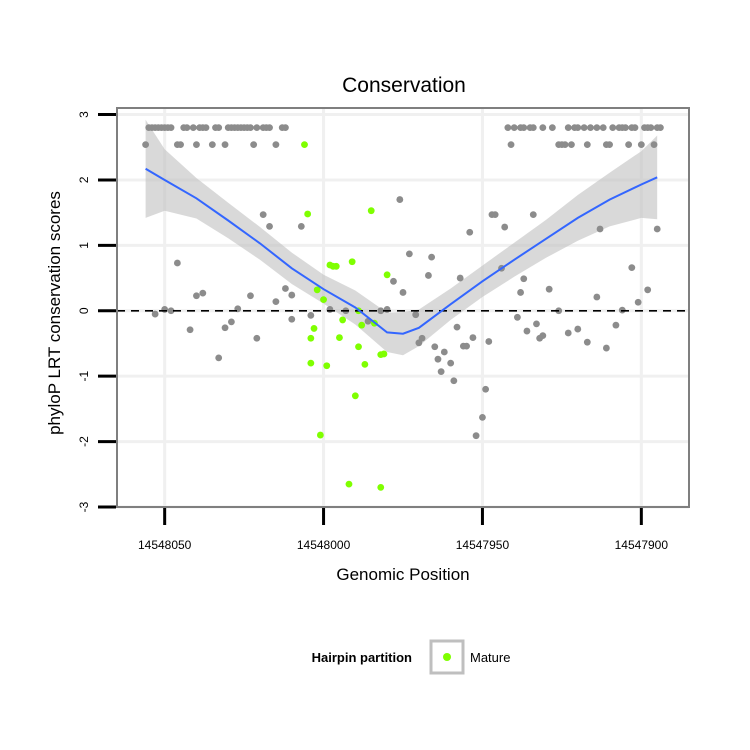  What do you see at coordinates (490, 657) in the screenshot?
I see `legend-label-mature: Mature` at bounding box center [490, 657].